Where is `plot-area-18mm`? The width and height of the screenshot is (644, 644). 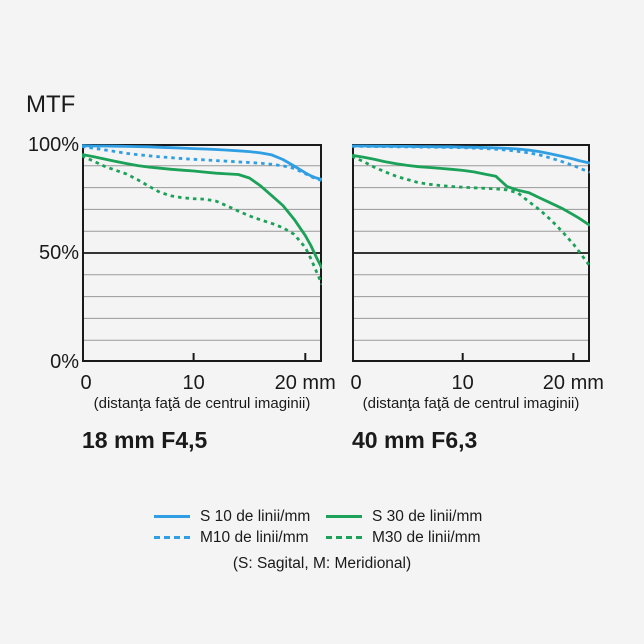
plot-area-18mm is located at coordinates (202, 253).